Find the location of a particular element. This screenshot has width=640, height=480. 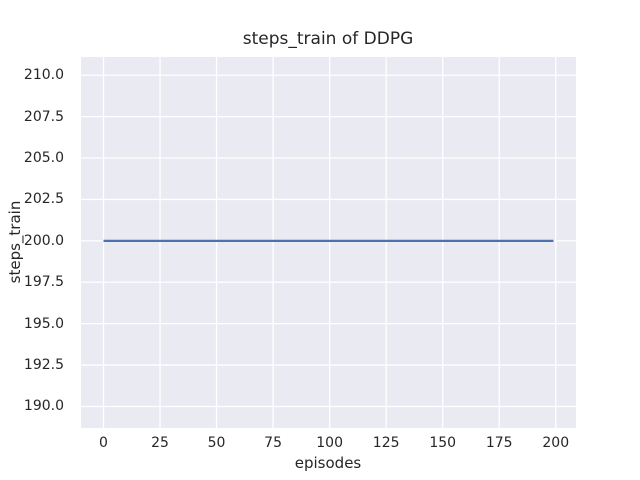

x-tick-label: 200 is located at coordinates (556, 443).